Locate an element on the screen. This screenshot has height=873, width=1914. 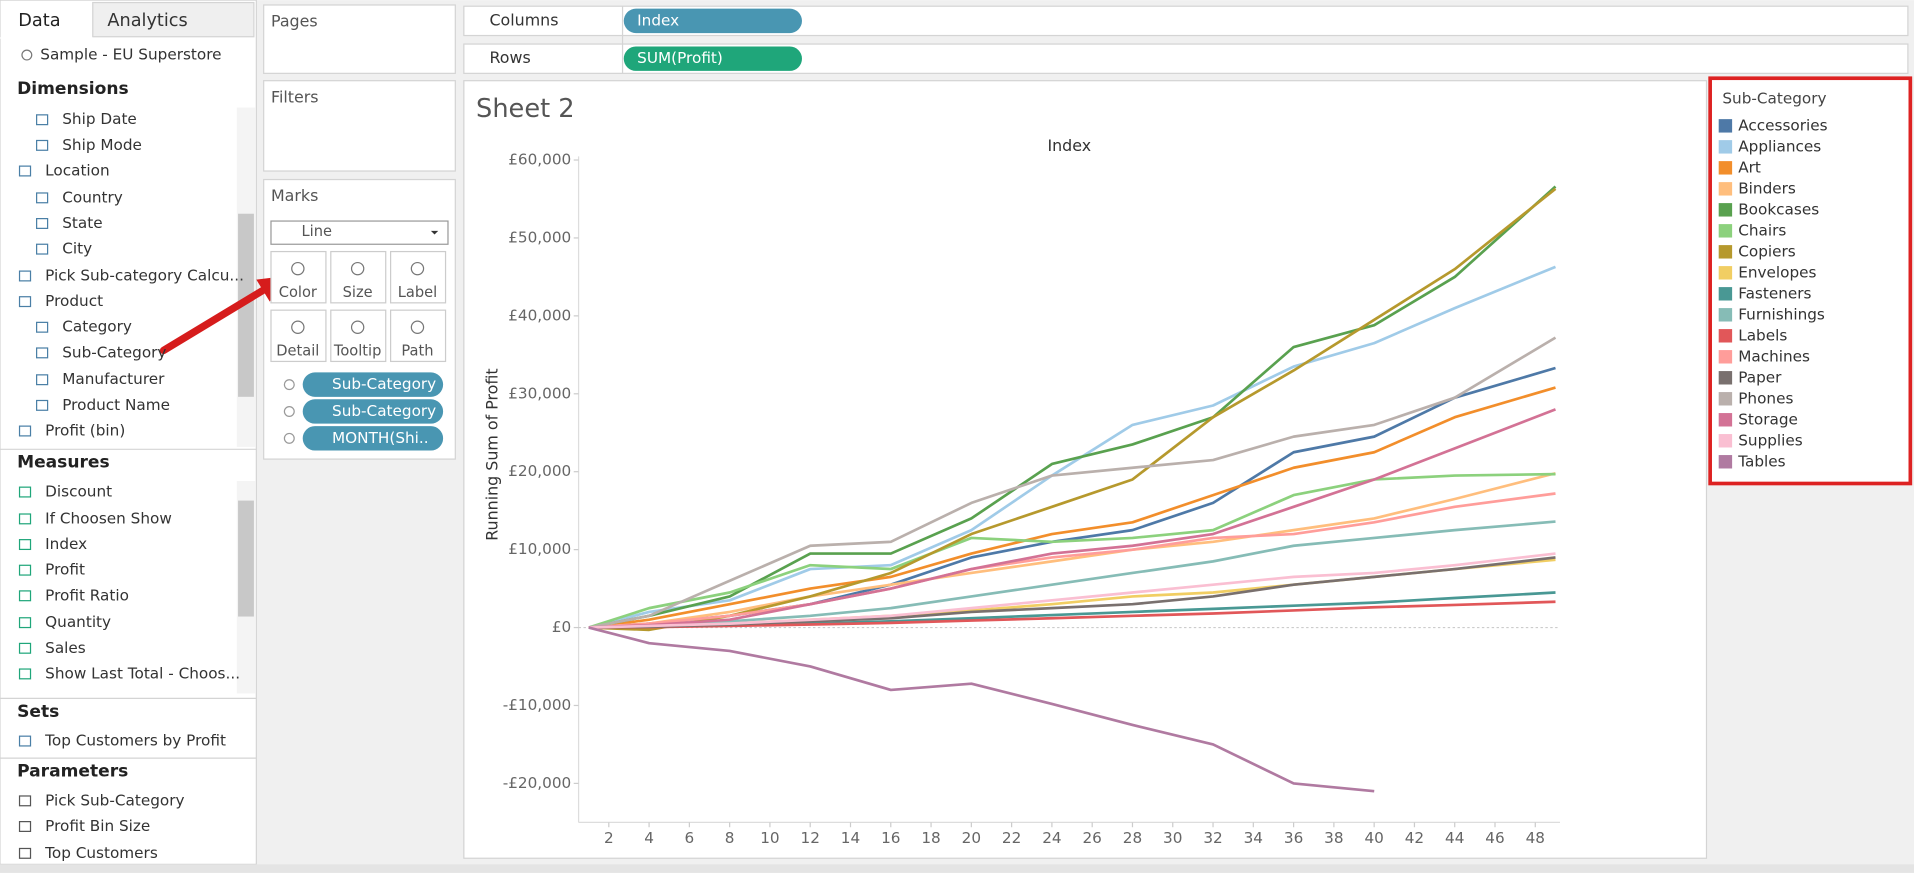
x-tick-label: 34 is located at coordinates (1253, 838).